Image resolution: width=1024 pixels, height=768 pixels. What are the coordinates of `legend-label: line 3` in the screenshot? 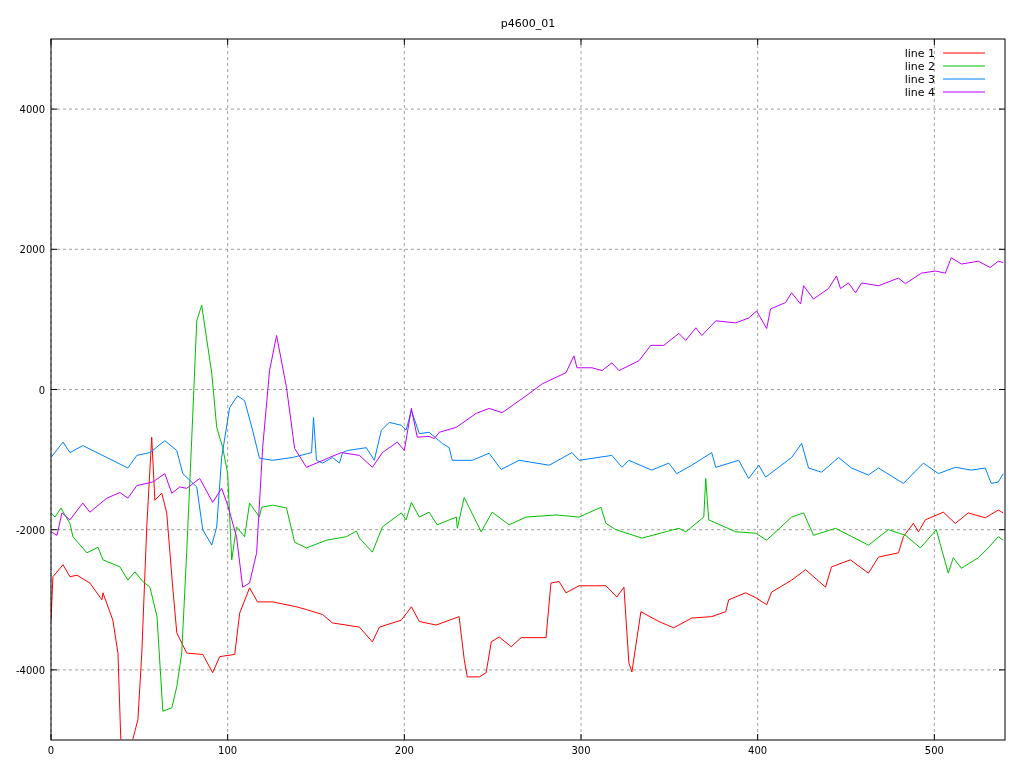 It's located at (919, 79).